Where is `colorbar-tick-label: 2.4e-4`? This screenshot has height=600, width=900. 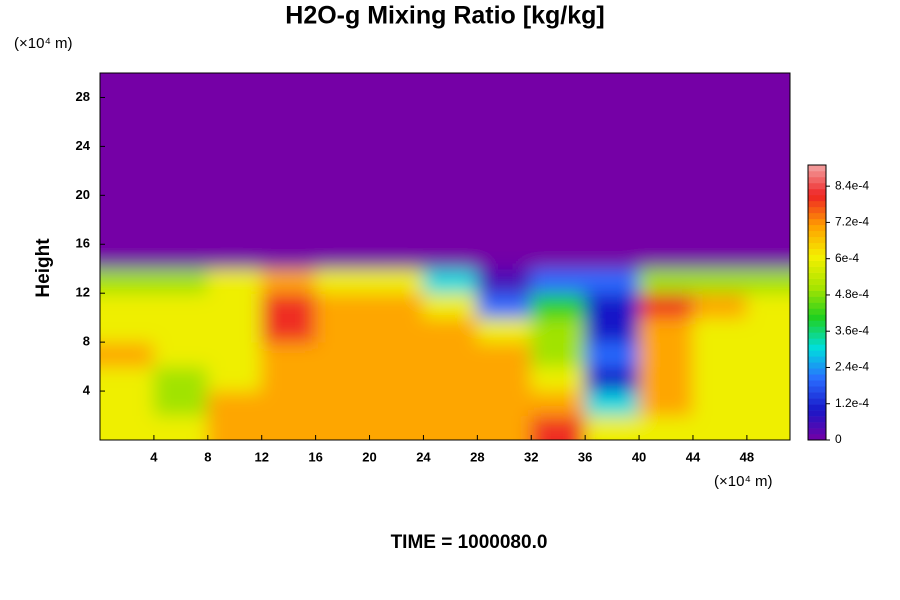 colorbar-tick-label: 2.4e-4 is located at coordinates (852, 367).